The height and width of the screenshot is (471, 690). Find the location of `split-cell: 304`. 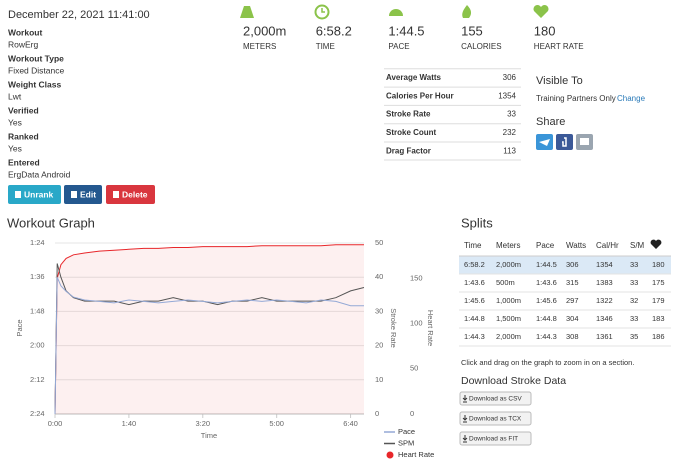

split-cell: 304 is located at coordinates (572, 318).